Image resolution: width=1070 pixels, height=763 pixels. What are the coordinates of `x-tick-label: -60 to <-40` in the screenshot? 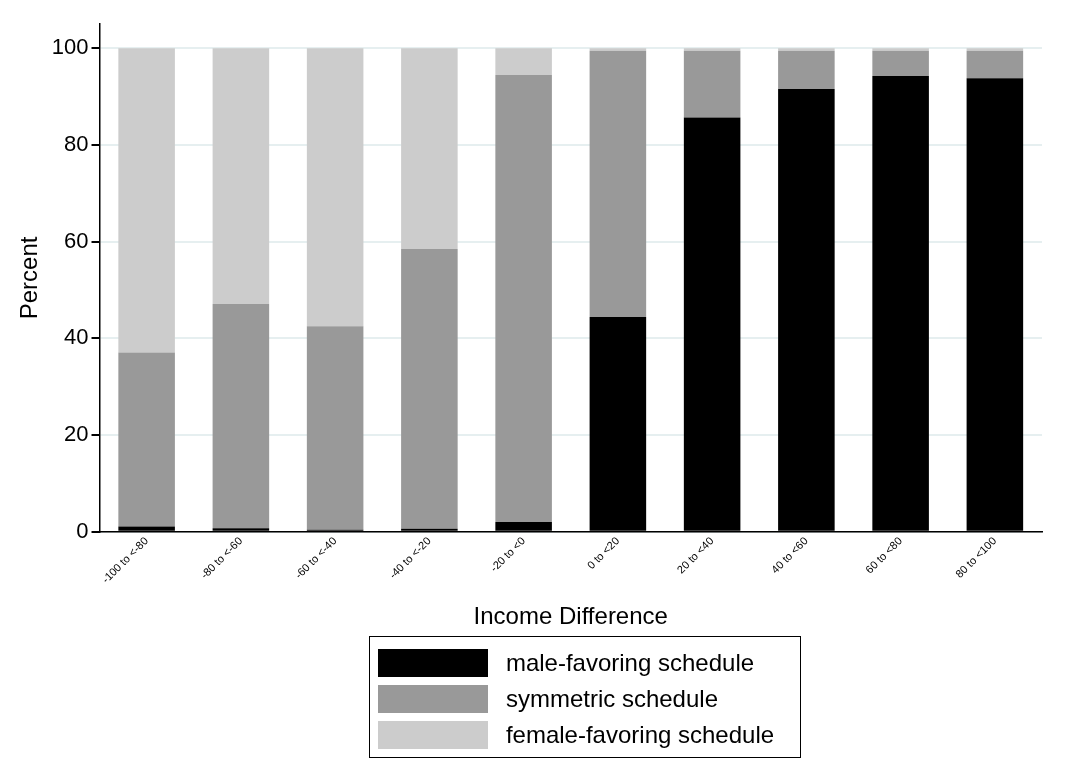 It's located at (315, 557).